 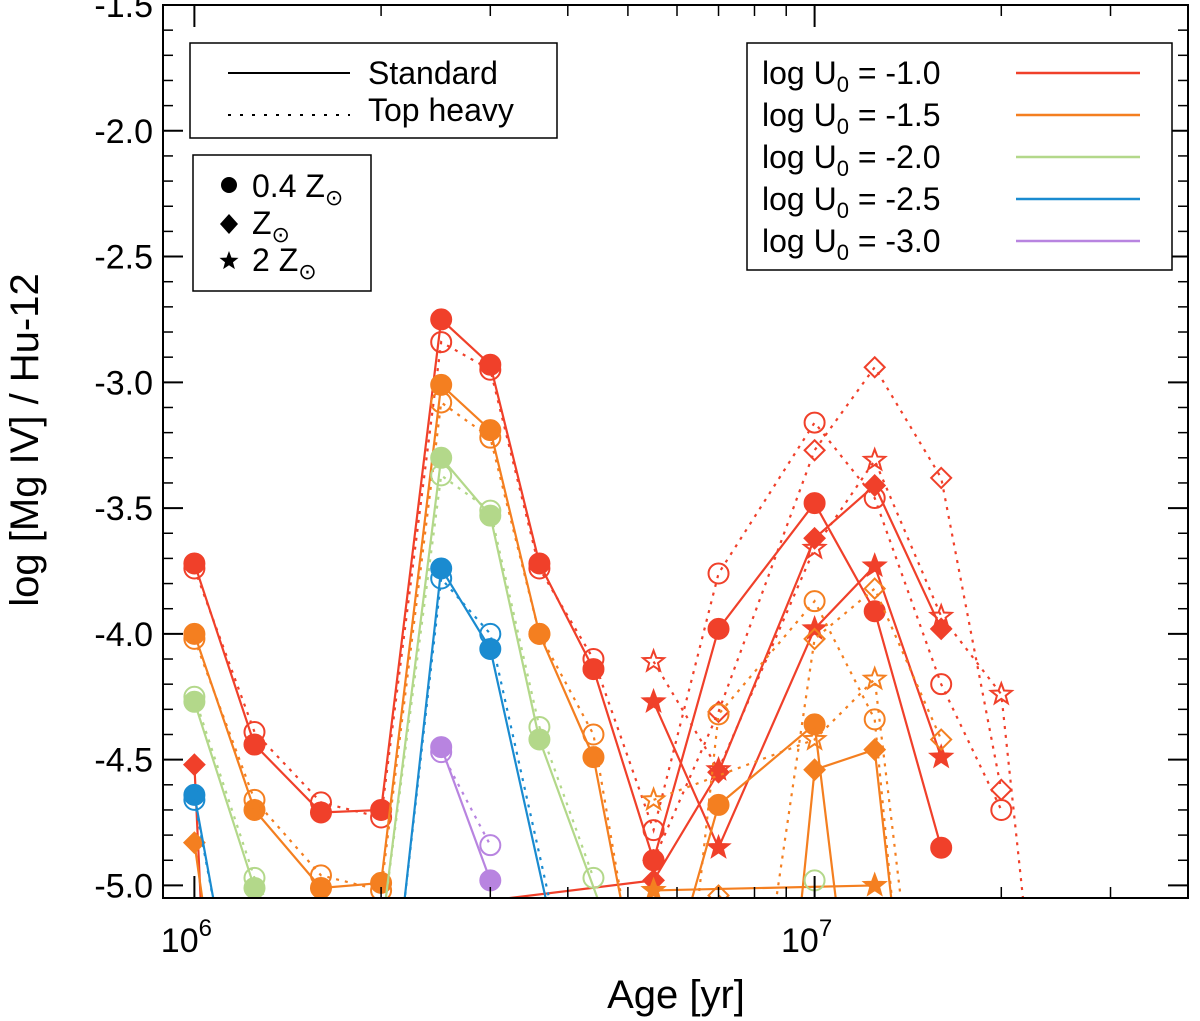 I want to click on color-legend-label: log U0 = -2.5, so click(x=851, y=202).